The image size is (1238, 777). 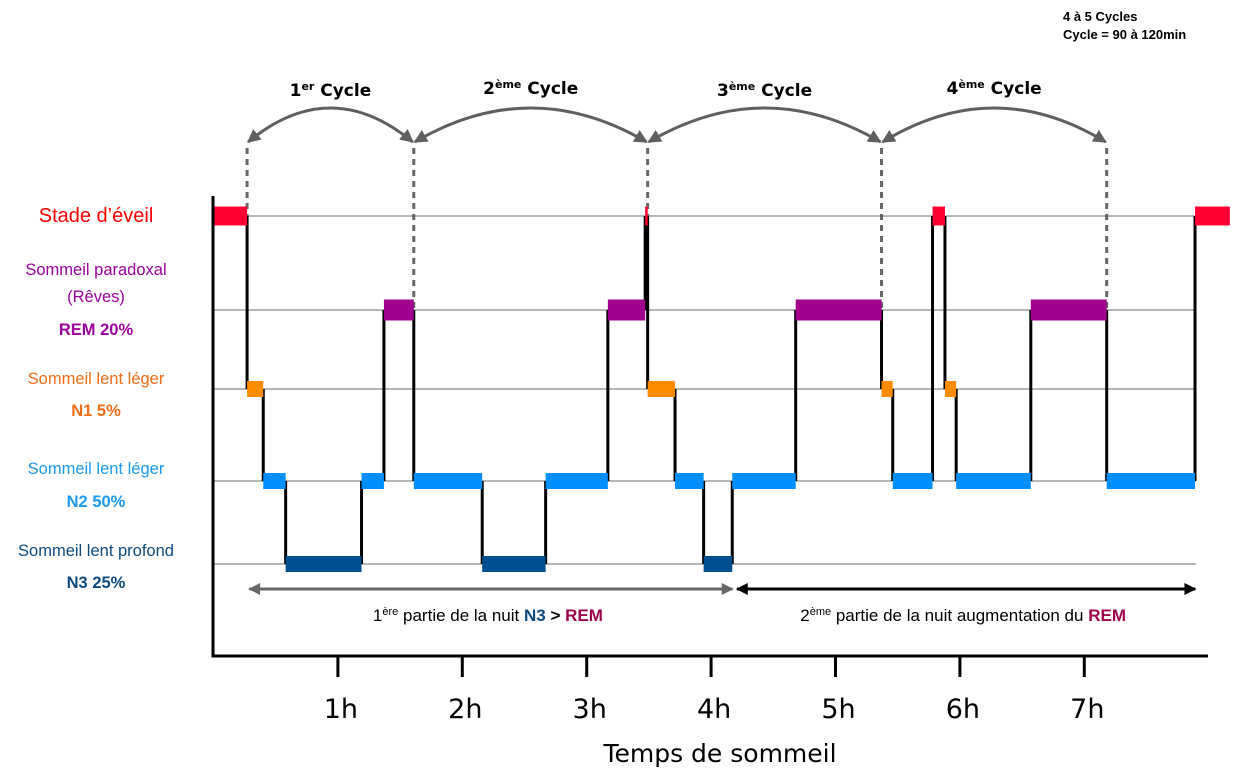 What do you see at coordinates (714, 709) in the screenshot?
I see `x-tick-label: 4h` at bounding box center [714, 709].